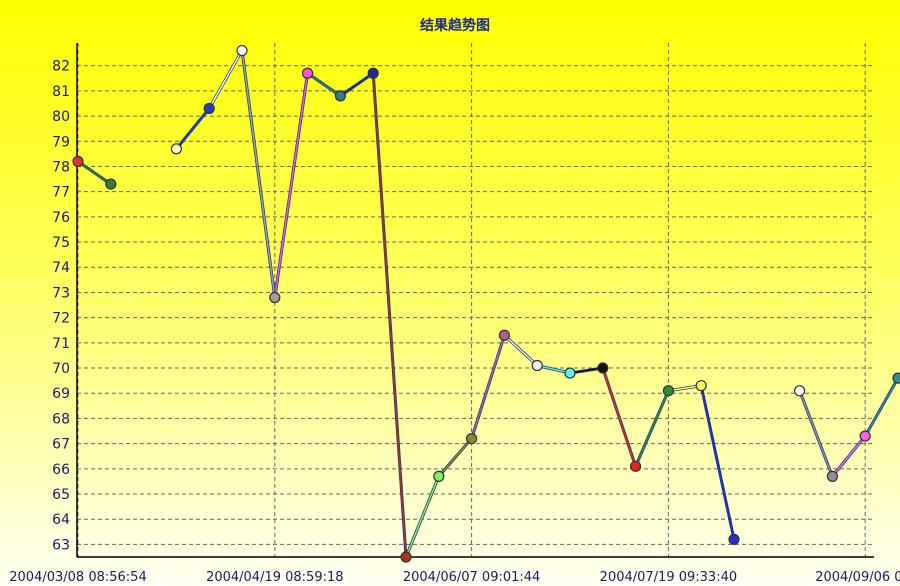 This screenshot has width=900, height=586. I want to click on y-tick-label: 77, so click(61, 193).